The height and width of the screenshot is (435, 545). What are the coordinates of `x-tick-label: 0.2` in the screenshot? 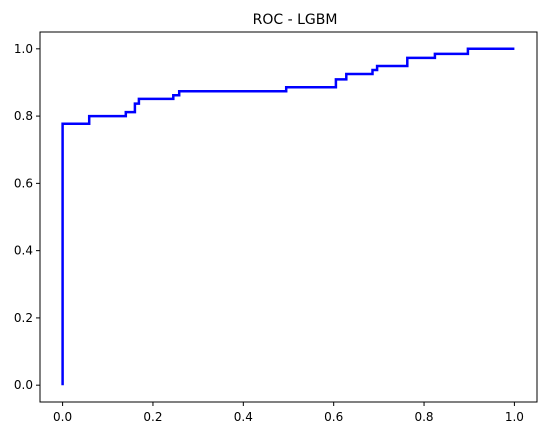 It's located at (152, 417).